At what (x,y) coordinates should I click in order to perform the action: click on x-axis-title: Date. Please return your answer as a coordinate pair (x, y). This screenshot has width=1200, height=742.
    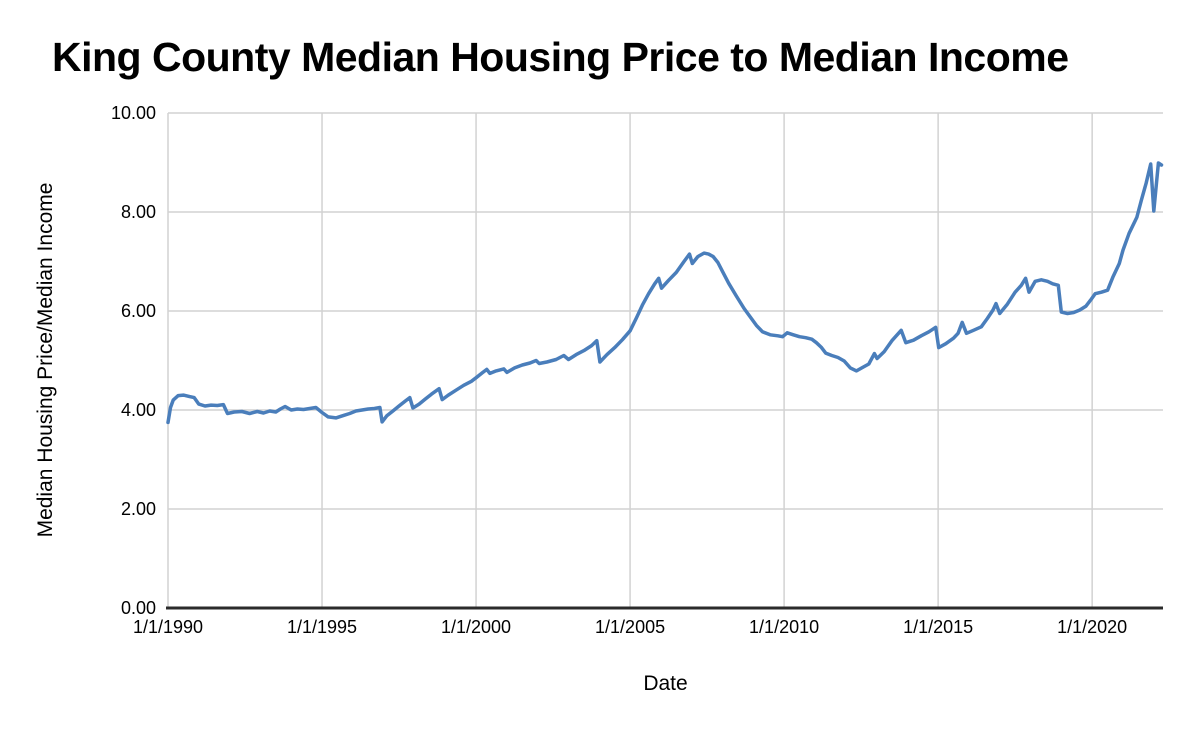
    Looking at the image, I should click on (665, 683).